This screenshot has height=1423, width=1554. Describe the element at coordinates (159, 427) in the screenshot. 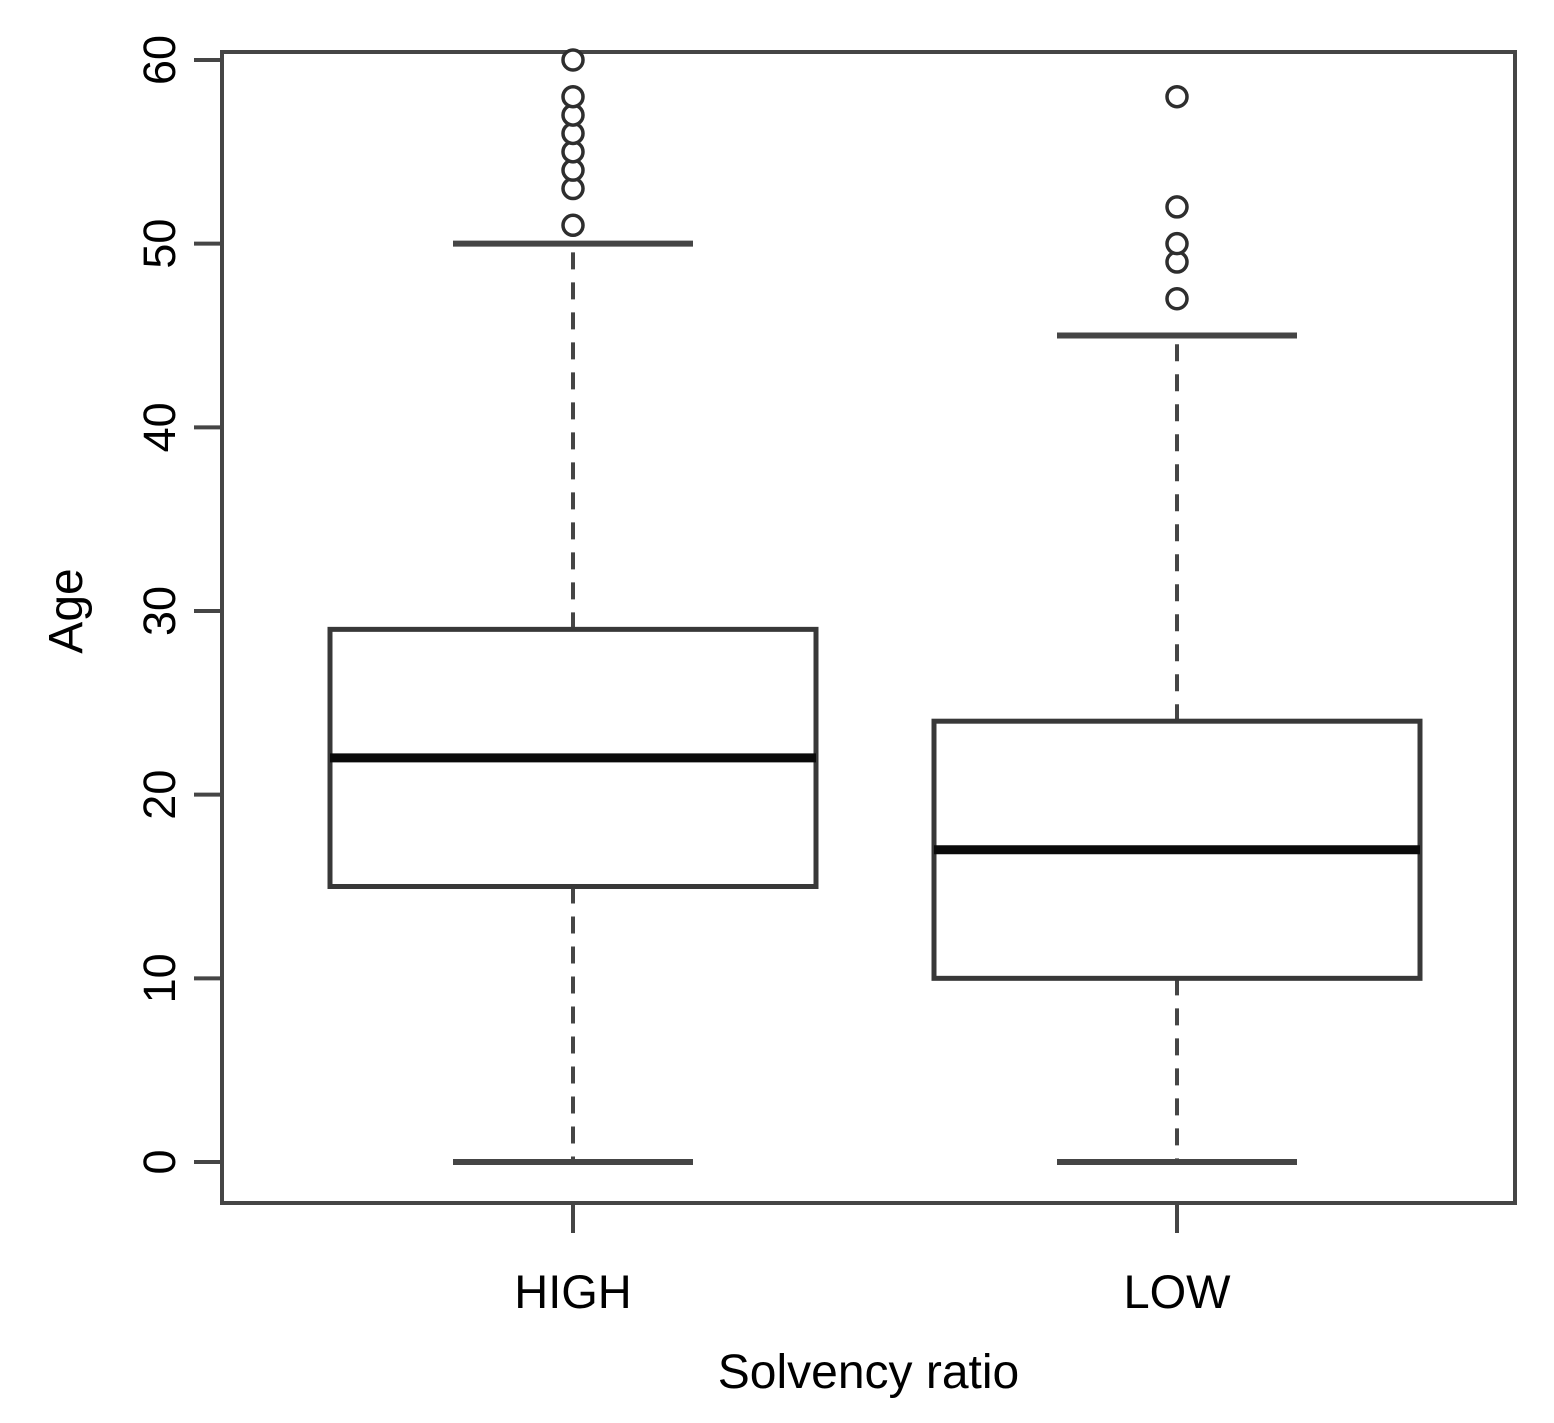

I see `y-axis-tick-label: 40` at that location.